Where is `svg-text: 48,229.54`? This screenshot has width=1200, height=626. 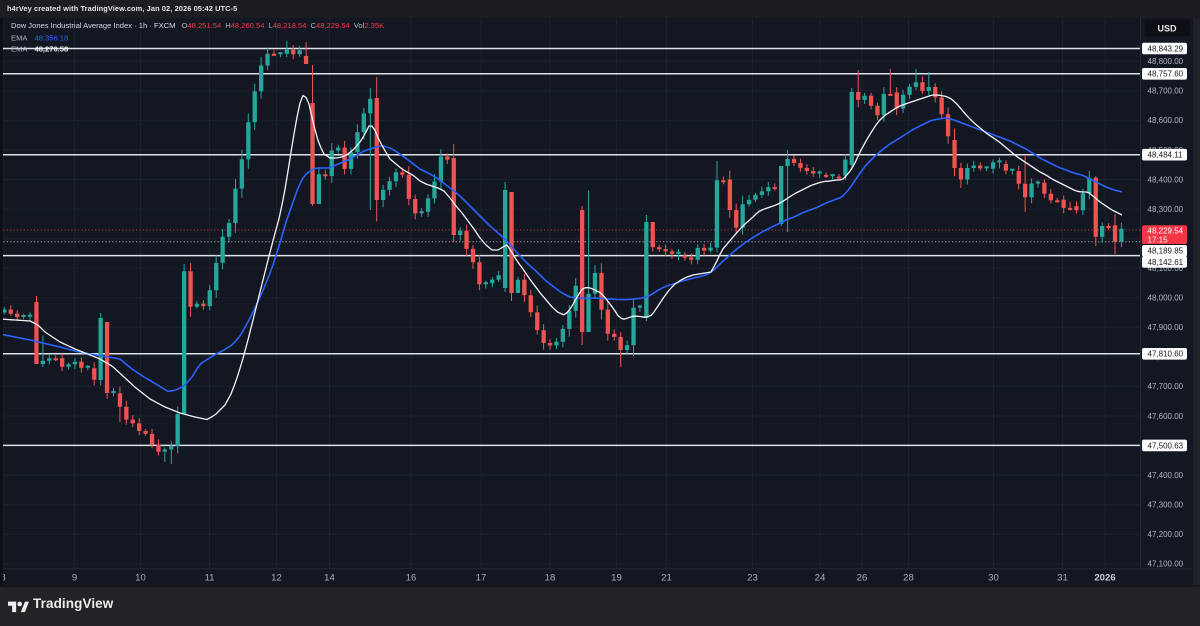
svg-text: 48,229.54 is located at coordinates (1166, 230).